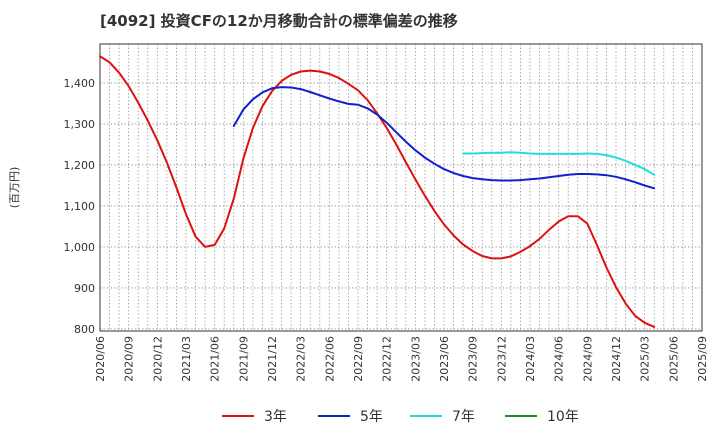 Image resolution: width=720 pixels, height=440 pixels. Describe the element at coordinates (329, 359) in the screenshot. I see `x-tick-label: 2022/06` at that location.